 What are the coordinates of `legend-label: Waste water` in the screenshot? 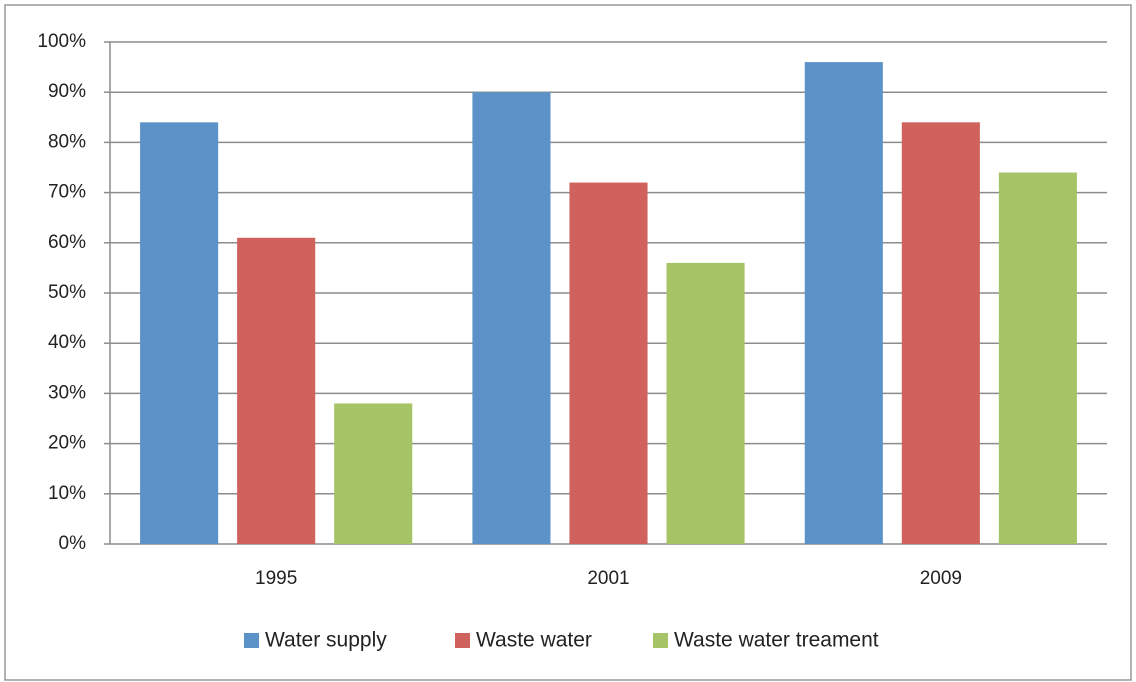 It's located at (534, 640).